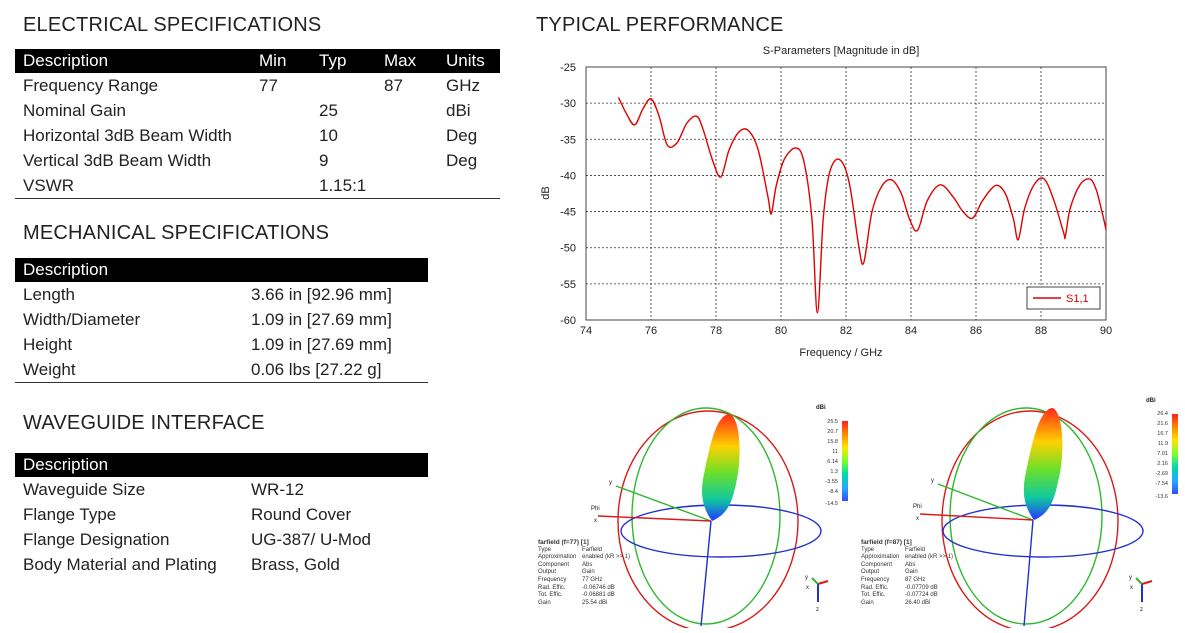 This screenshot has height=633, width=1185. I want to click on cell-label: Height, so click(48, 344).